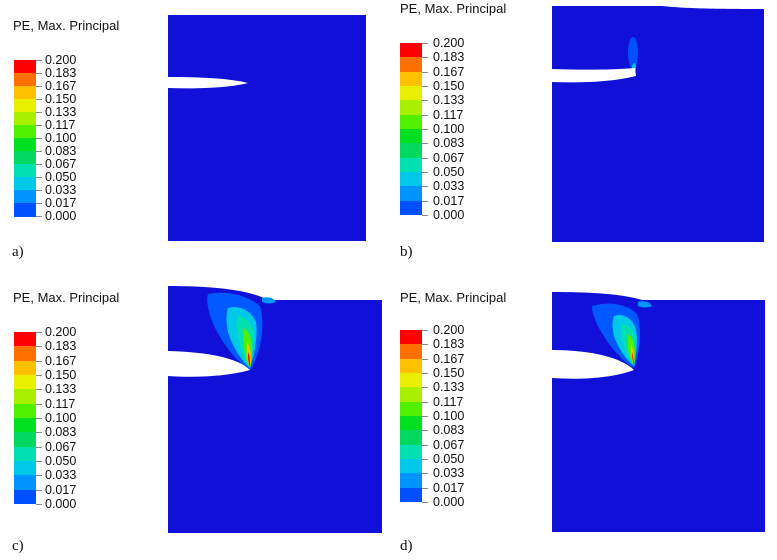 This screenshot has width=777, height=560. I want to click on specimen-body, so click(658, 412).